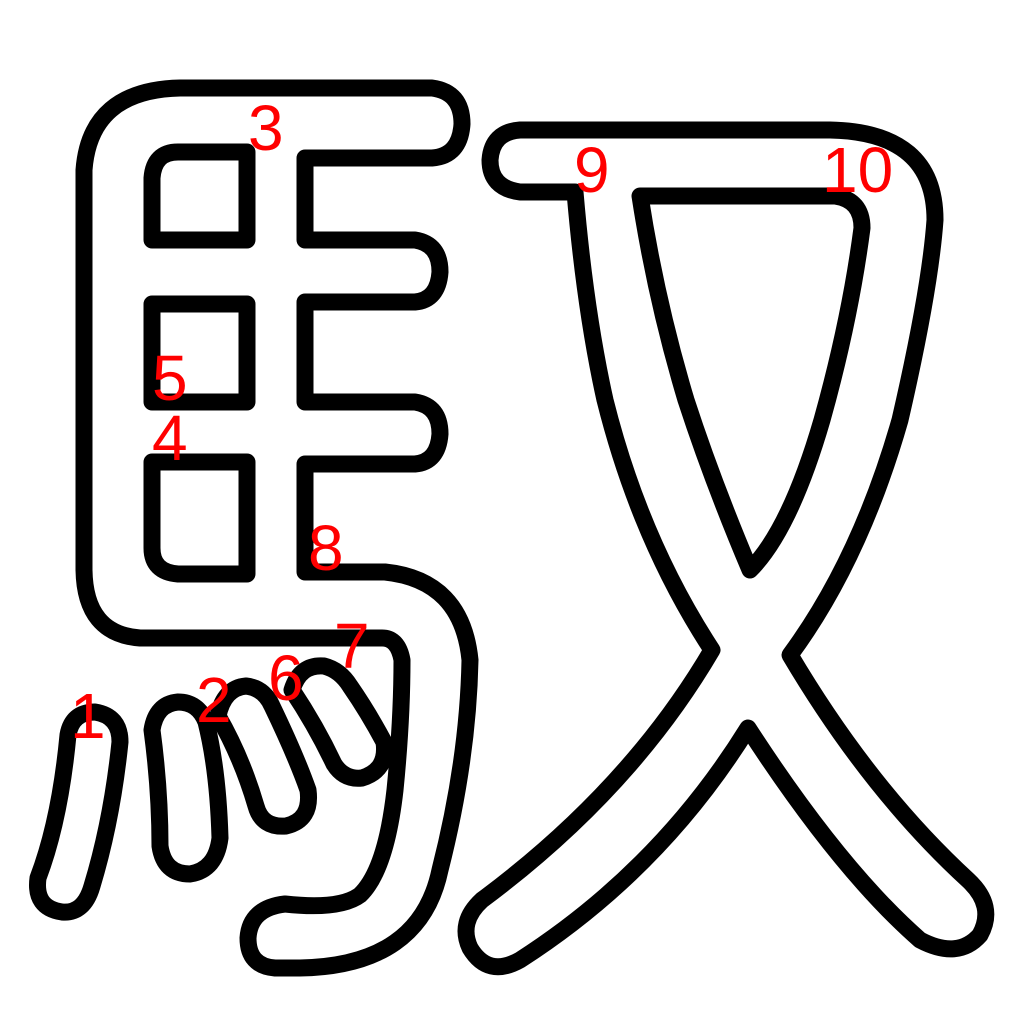 This screenshot has width=1024, height=1024. Describe the element at coordinates (199, 518) in the screenshot. I see `box-counter-low-left` at that location.